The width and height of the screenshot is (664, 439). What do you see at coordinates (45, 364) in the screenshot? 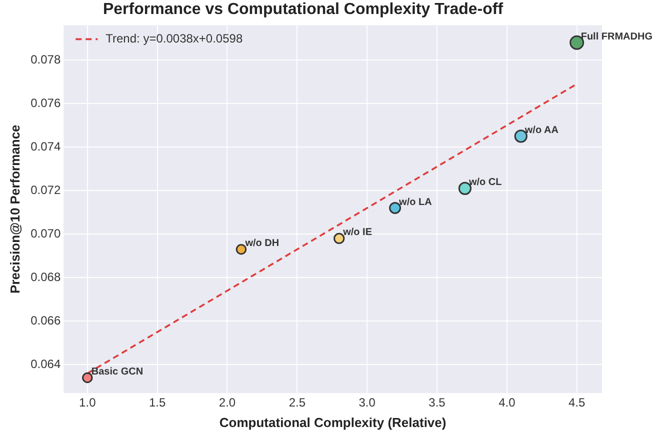
I see `y-tick-label: 0.064` at bounding box center [45, 364].